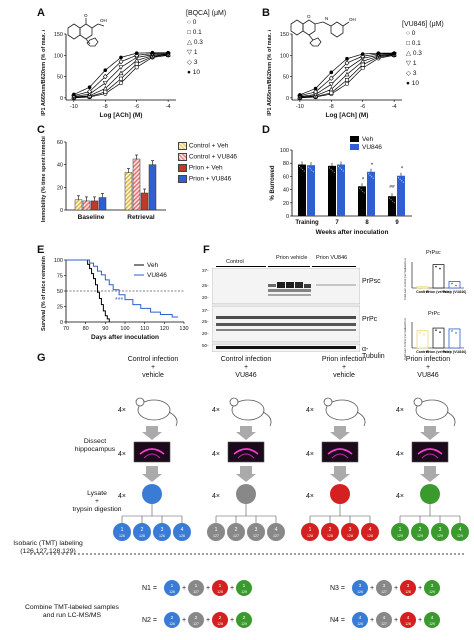 The width and height of the screenshot is (474, 640). What do you see at coordinates (205, 345) in the screenshot?
I see `mw-marker: 50-` at bounding box center [205, 345].